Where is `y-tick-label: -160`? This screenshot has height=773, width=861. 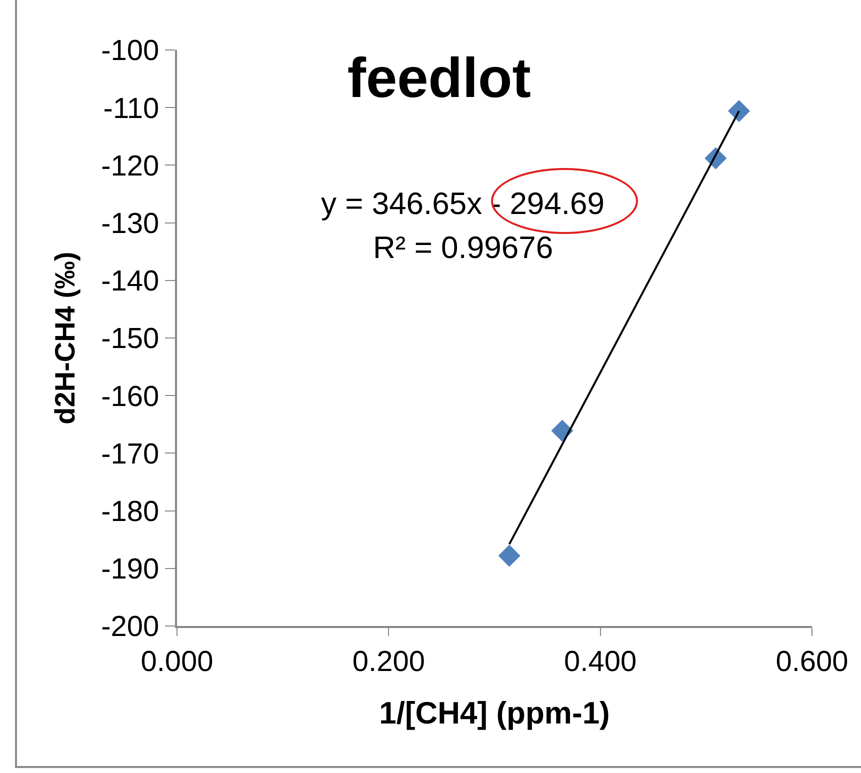 y-tick-label: -160 is located at coordinates (130, 396).